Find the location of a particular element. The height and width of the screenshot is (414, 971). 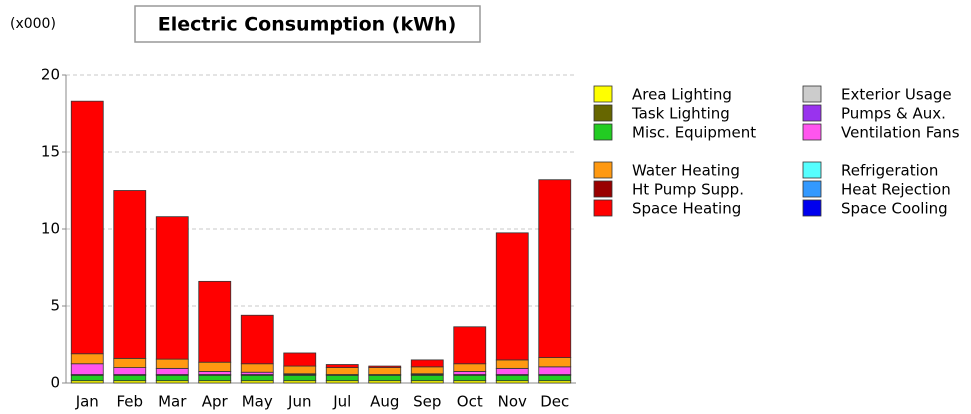

legend-label: Ht Pump Supp. is located at coordinates (688, 190).